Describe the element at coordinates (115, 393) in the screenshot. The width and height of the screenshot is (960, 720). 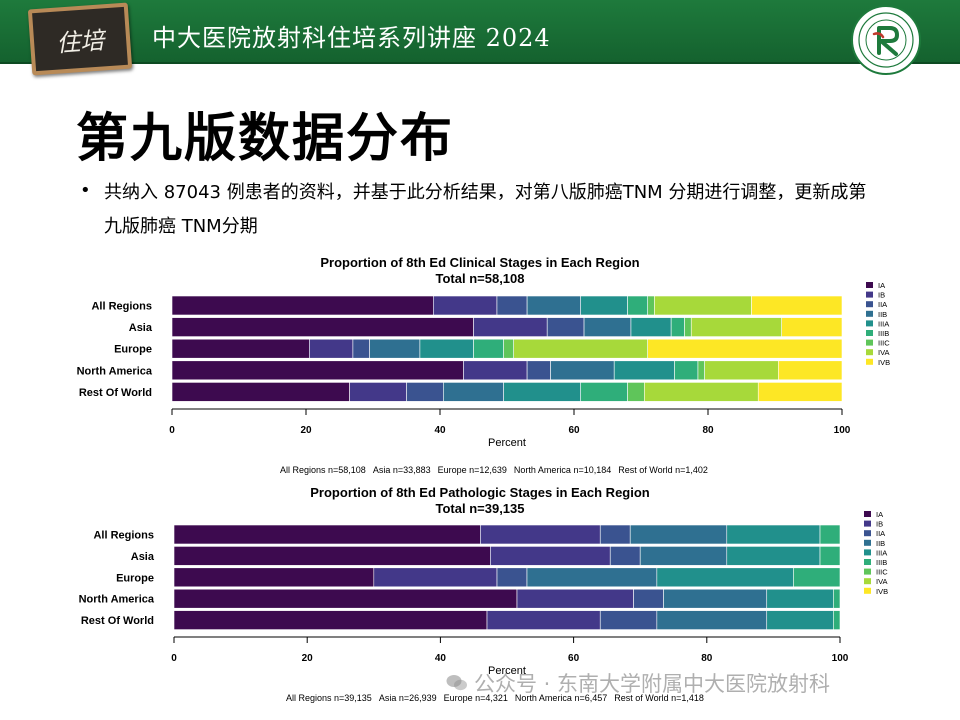
I see `category-label: Rest Of World` at that location.